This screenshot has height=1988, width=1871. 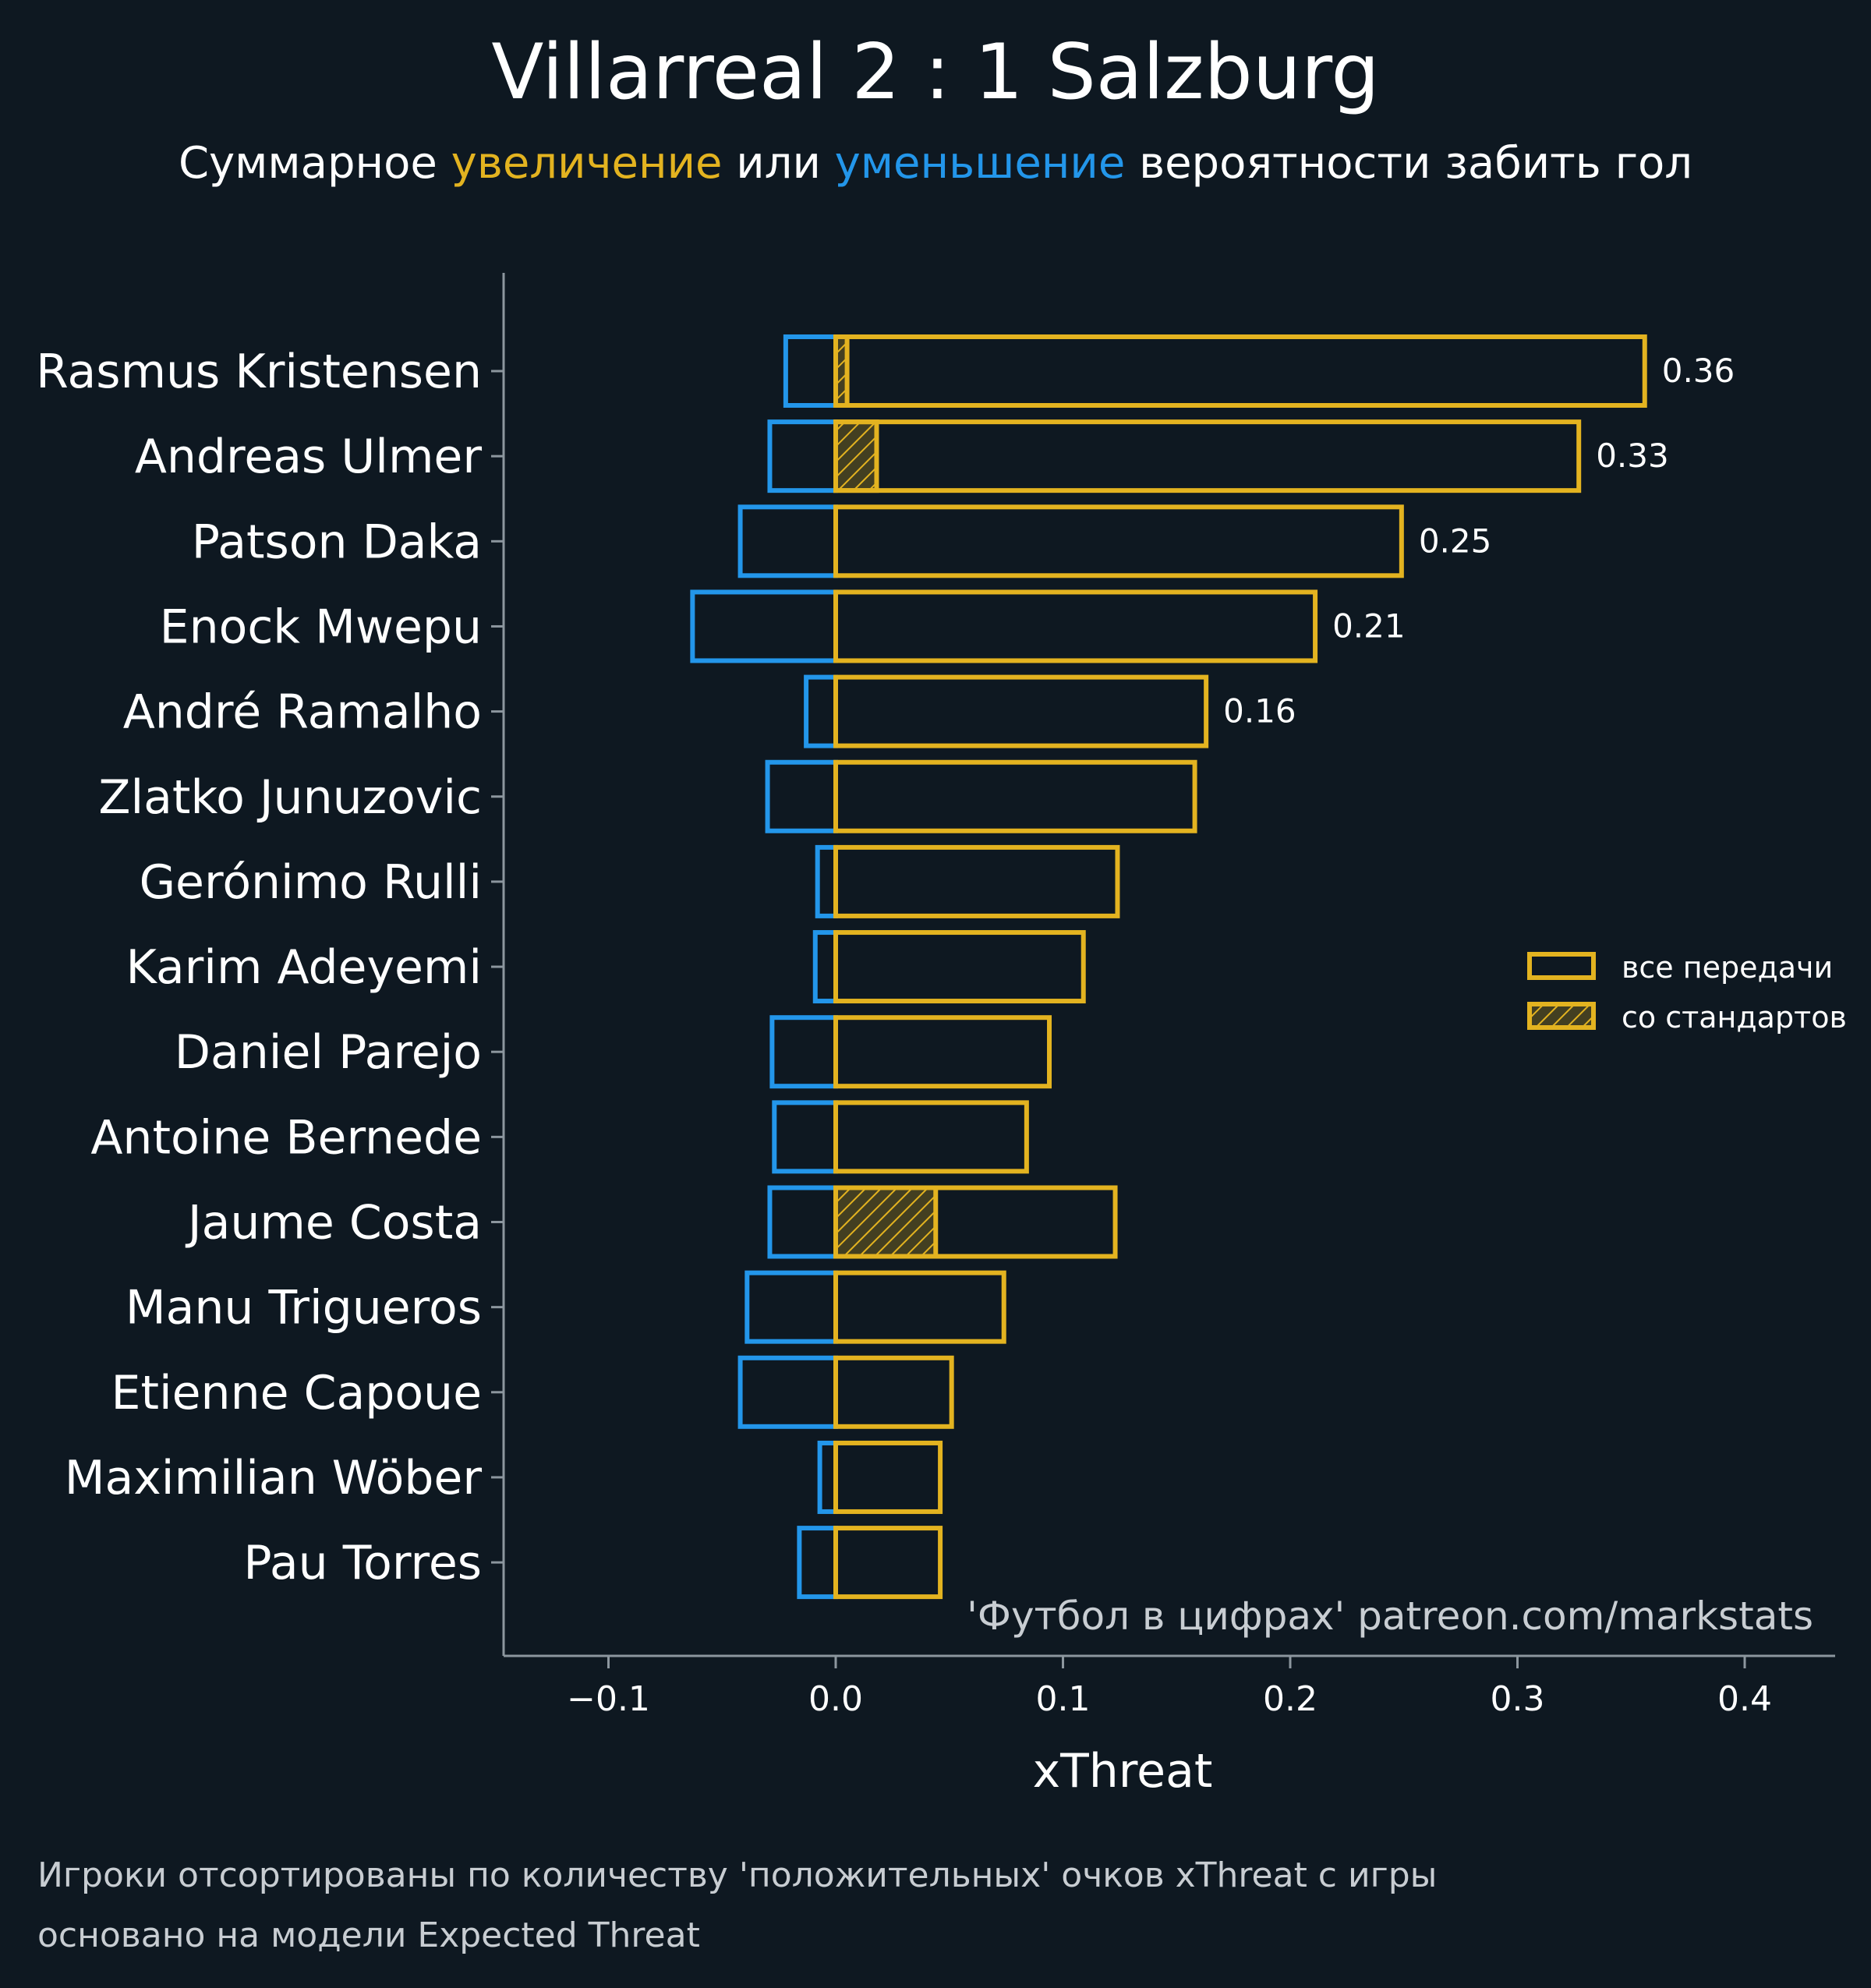 I want to click on y-tick-label: Etienne Capoue, so click(x=296, y=1393).